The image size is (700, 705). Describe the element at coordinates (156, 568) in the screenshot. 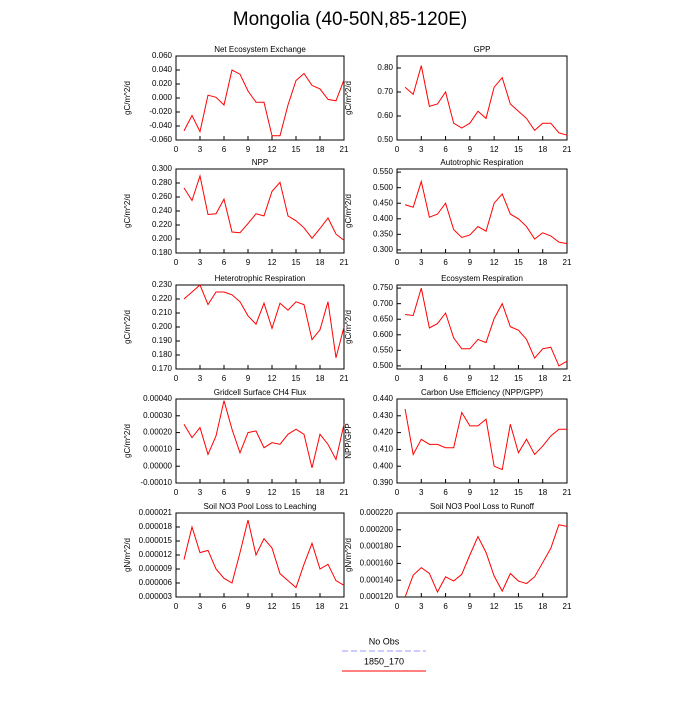

I see `y-tick-label: 0.000009` at that location.